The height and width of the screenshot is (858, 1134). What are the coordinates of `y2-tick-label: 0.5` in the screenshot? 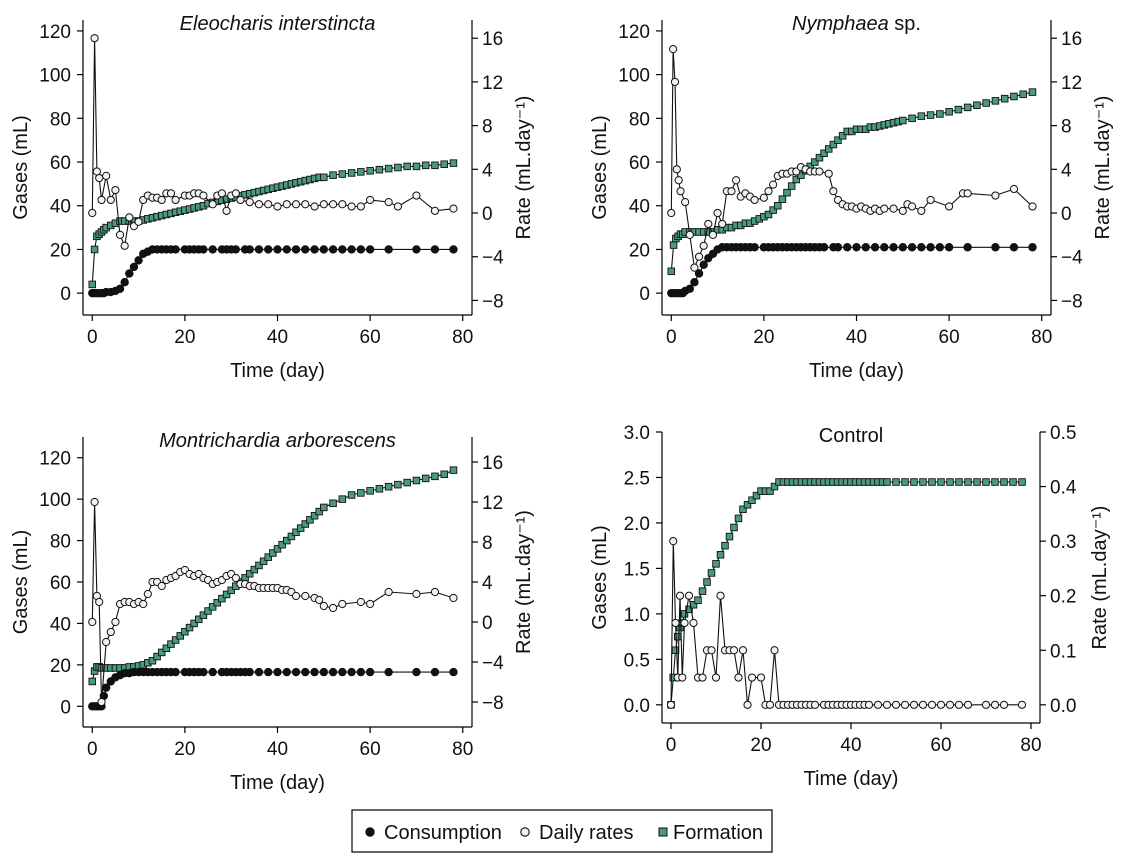 It's located at (1063, 433).